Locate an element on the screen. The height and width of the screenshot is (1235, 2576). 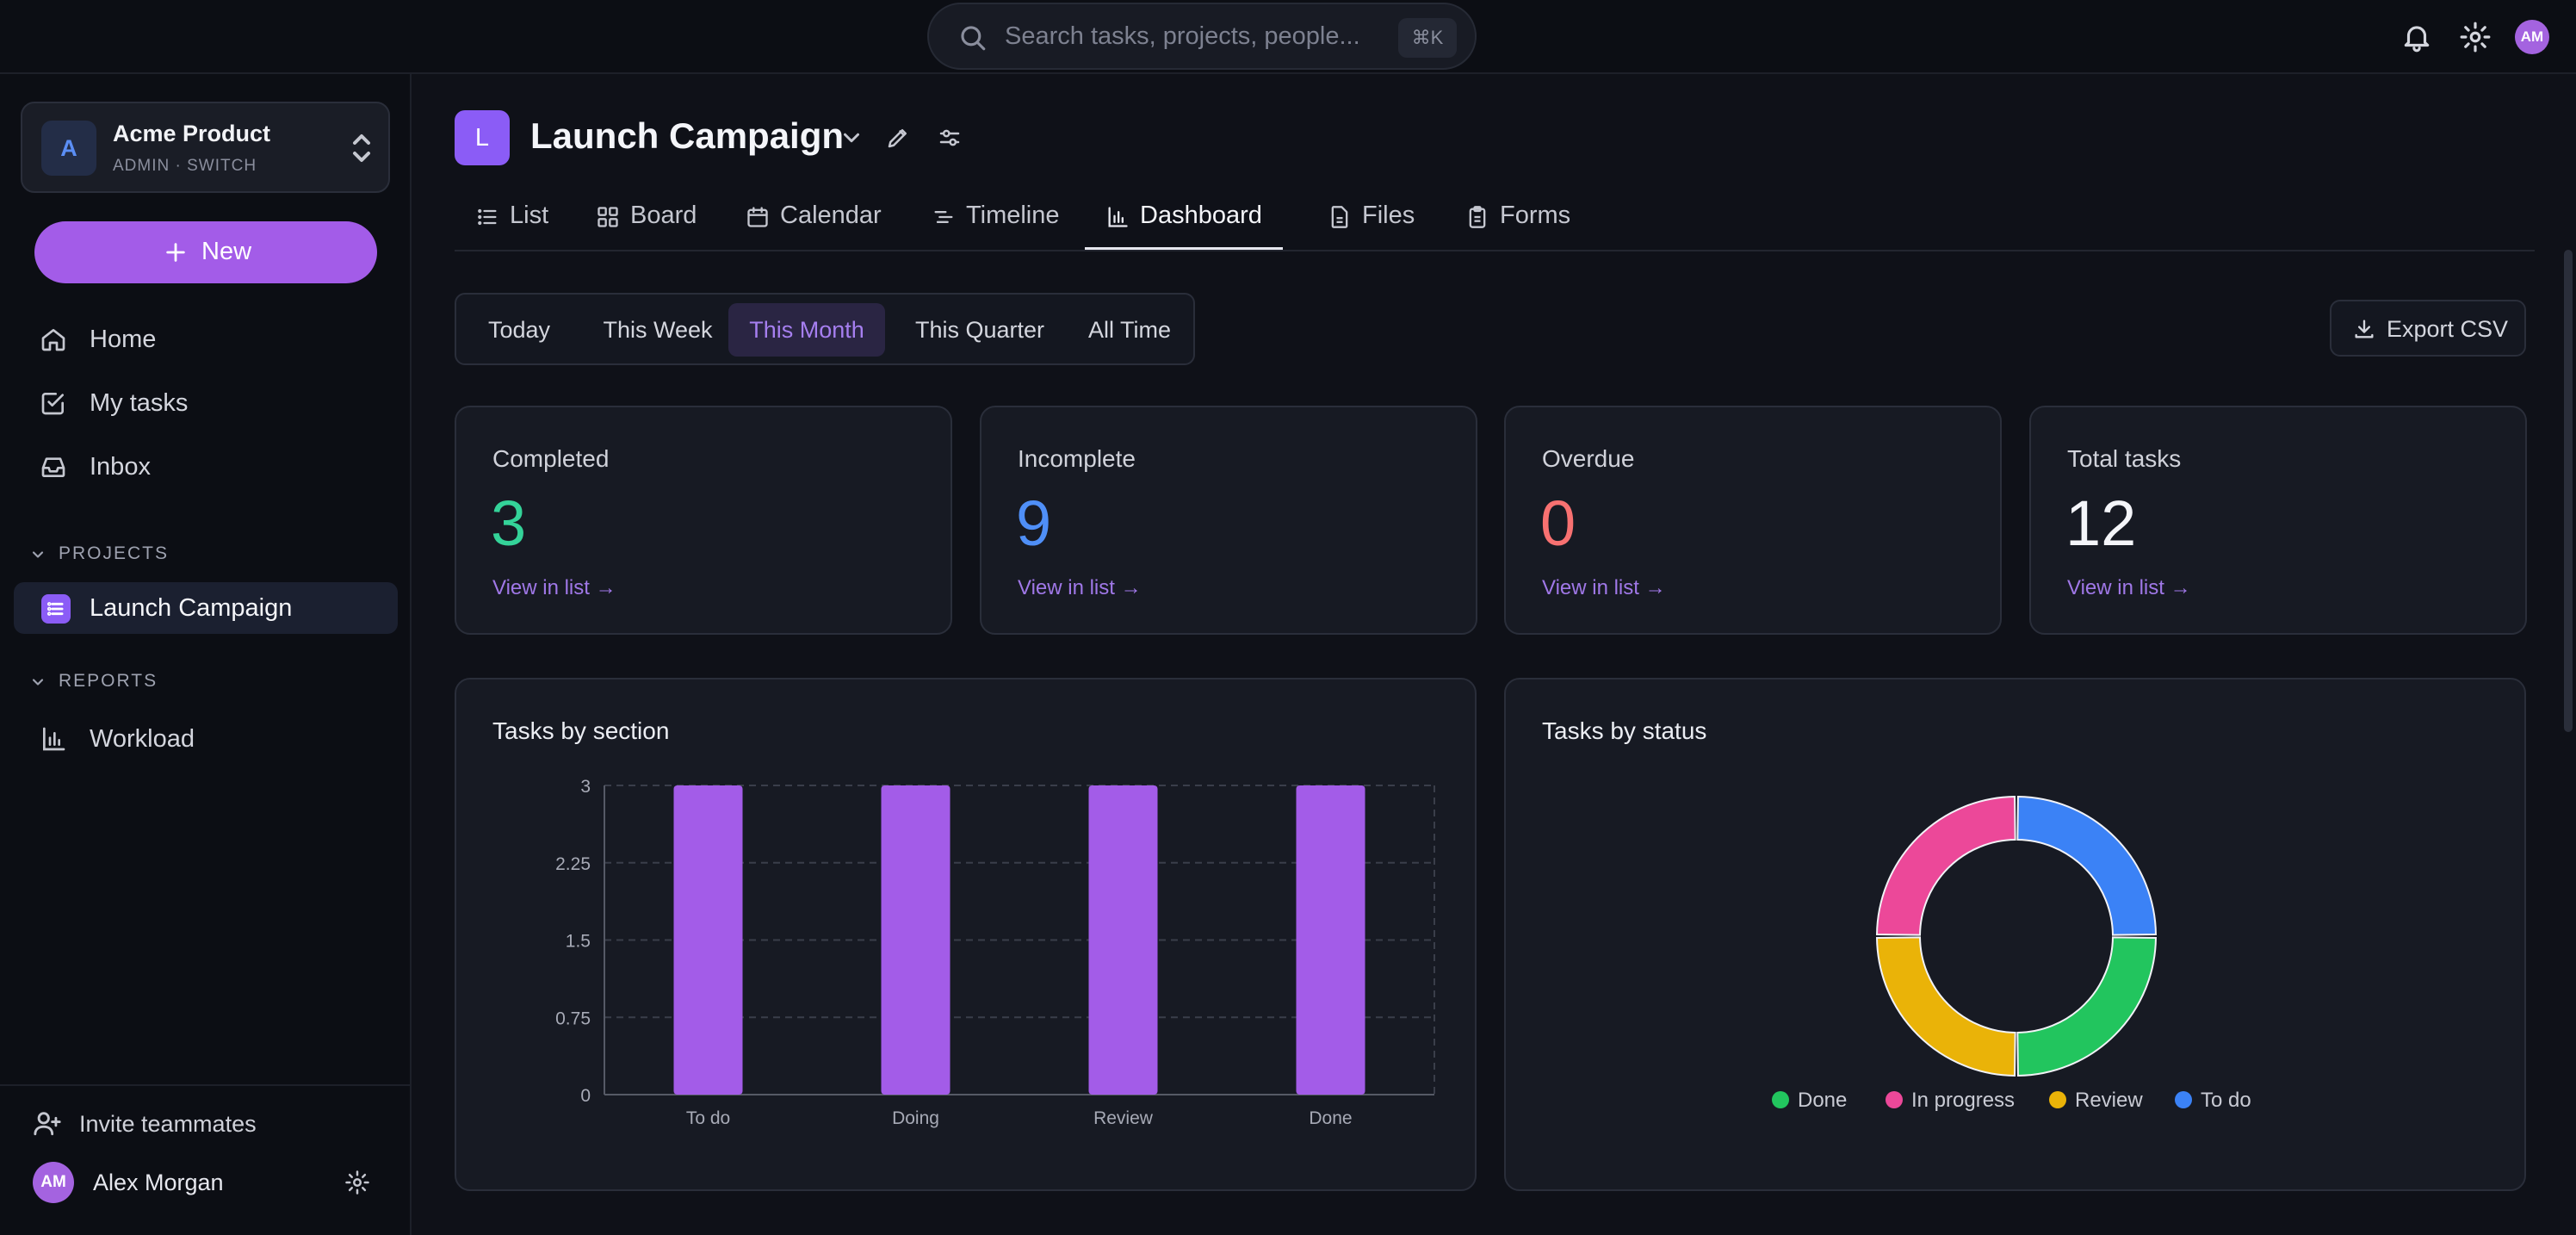
nav-item-label: My tasks is located at coordinates (139, 403).